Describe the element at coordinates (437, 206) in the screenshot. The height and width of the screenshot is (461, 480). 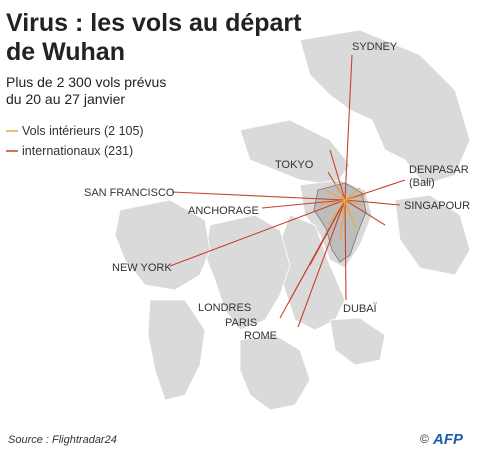
I see `city-label: SINGAPOUR` at that location.